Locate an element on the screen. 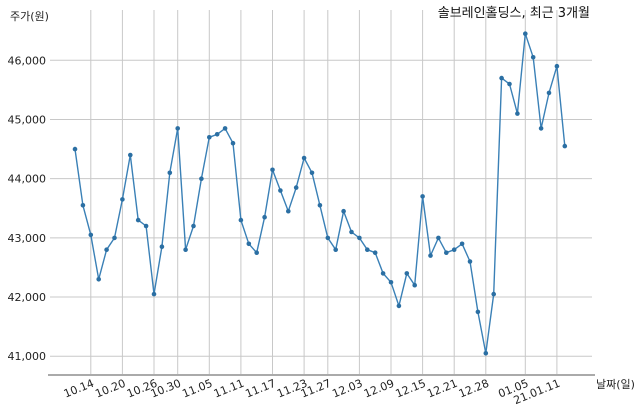 The height and width of the screenshot is (414, 640). x-tick-label: 10.20 is located at coordinates (110, 389).